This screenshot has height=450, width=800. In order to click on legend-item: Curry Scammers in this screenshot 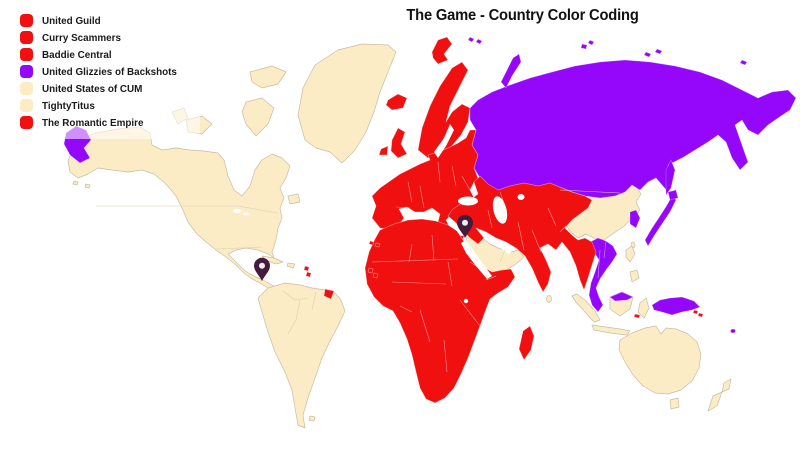, I will do `click(103, 37)`.